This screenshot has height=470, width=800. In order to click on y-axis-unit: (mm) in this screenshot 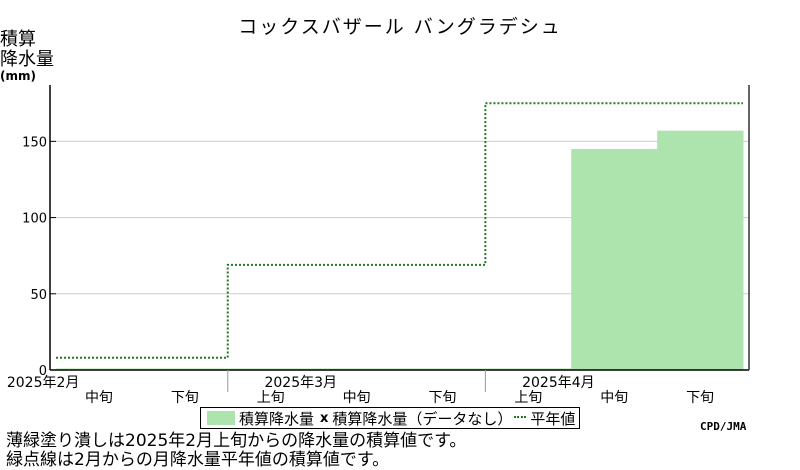, I will do `click(18, 76)`.